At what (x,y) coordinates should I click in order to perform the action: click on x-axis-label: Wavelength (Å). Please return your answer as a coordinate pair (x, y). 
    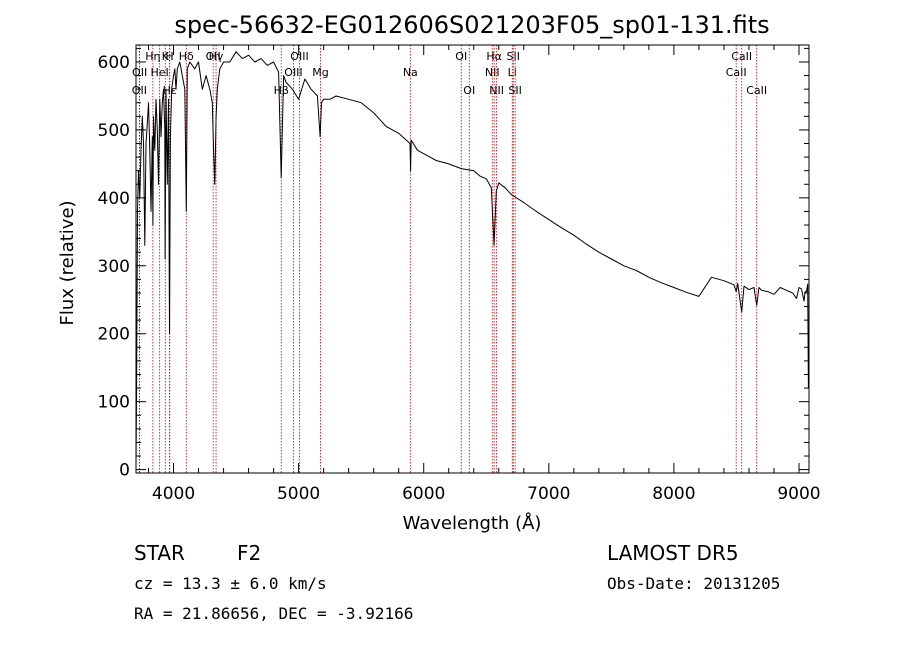
    Looking at the image, I should click on (472, 523).